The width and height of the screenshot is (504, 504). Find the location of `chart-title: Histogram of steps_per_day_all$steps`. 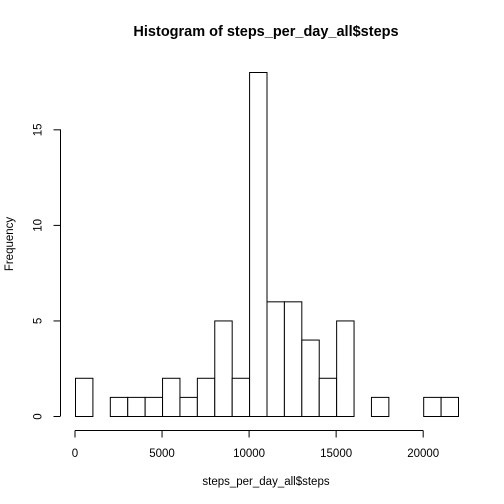

chart-title: Histogram of steps_per_day_all$steps is located at coordinates (265, 32).